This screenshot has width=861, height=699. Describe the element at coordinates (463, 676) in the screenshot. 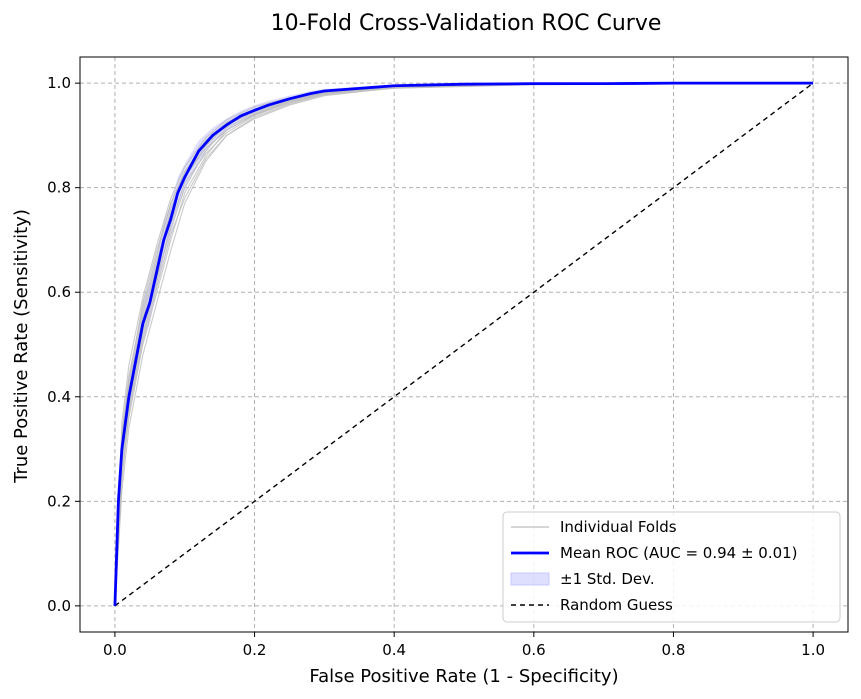

I see `x-axis-label: False Positive Rate (1 - Specificity)` at that location.